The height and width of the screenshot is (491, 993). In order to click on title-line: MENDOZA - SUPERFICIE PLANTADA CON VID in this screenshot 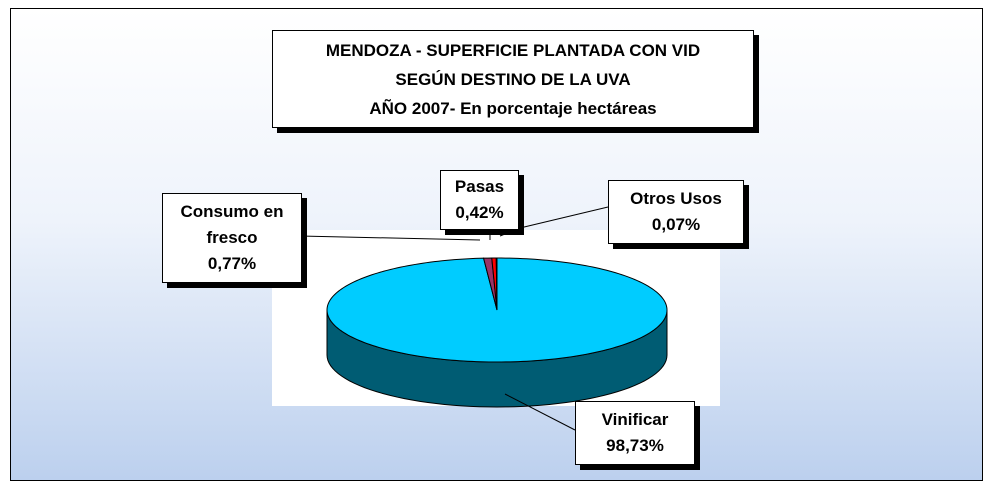, I will do `click(513, 50)`.